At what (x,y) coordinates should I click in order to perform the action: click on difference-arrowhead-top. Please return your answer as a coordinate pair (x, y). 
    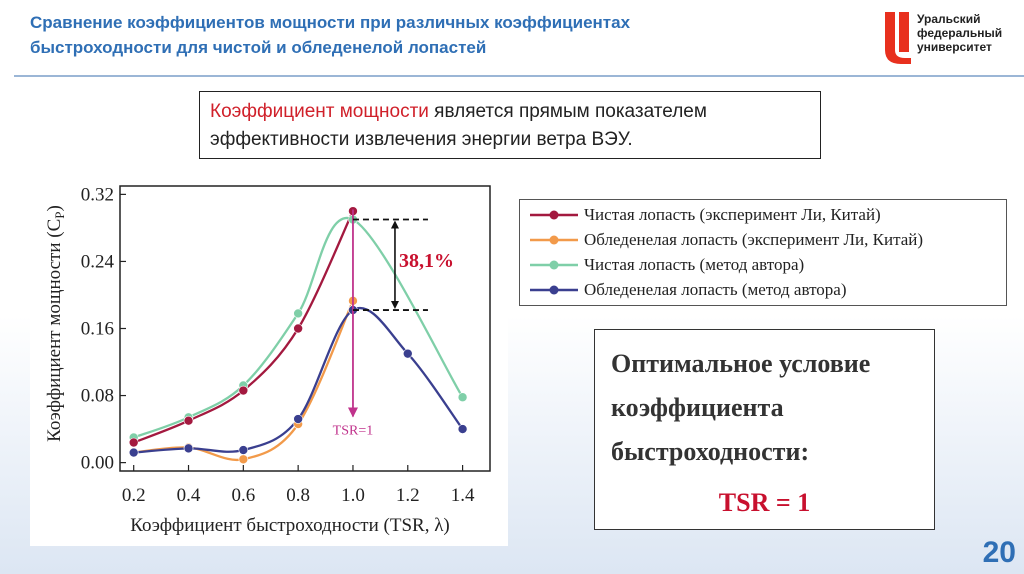
    Looking at the image, I should click on (394, 224).